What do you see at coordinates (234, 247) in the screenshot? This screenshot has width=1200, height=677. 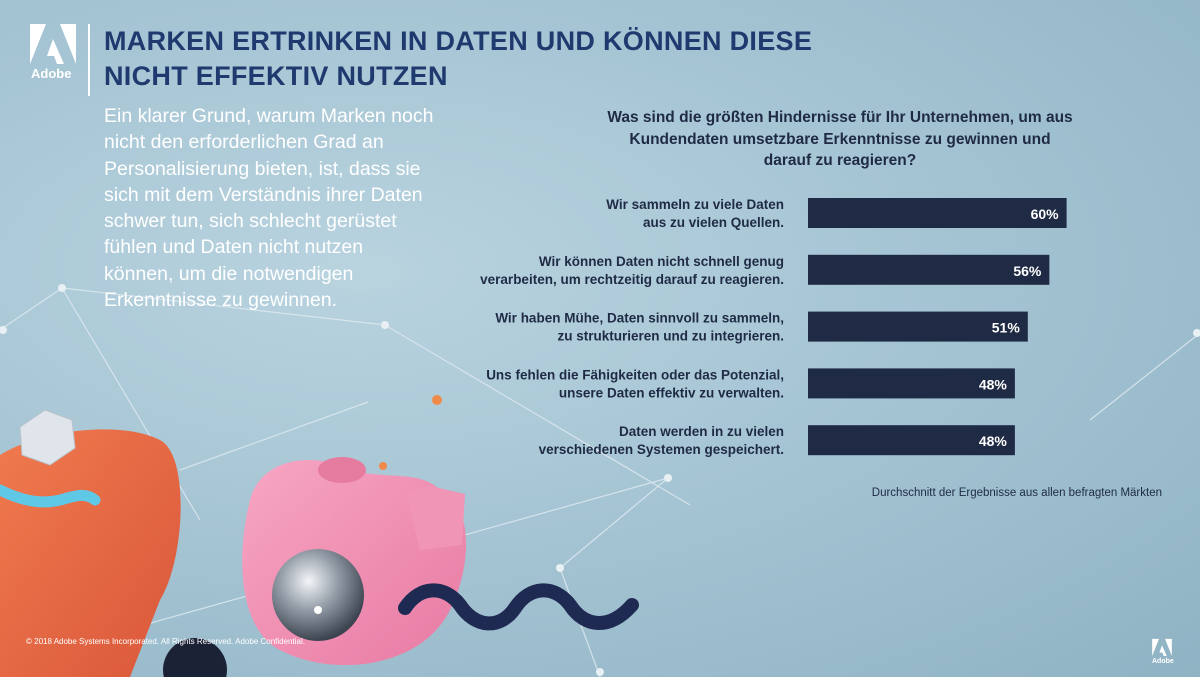 I see `intro-line: fühlen und Daten nicht nutzen` at bounding box center [234, 247].